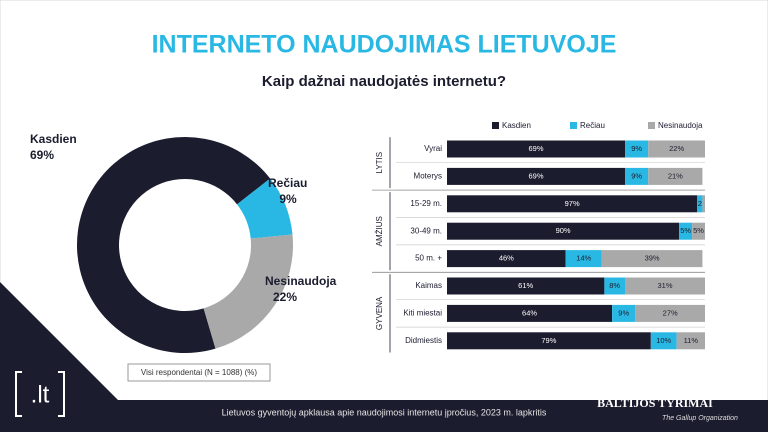  I want to click on segment-value: 9%, so click(288, 199).